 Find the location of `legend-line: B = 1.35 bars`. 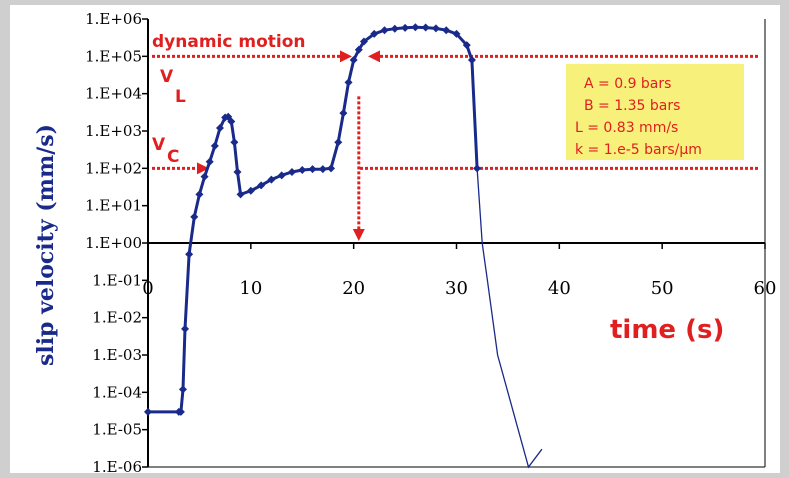

legend-line: B = 1.35 bars is located at coordinates (632, 106).